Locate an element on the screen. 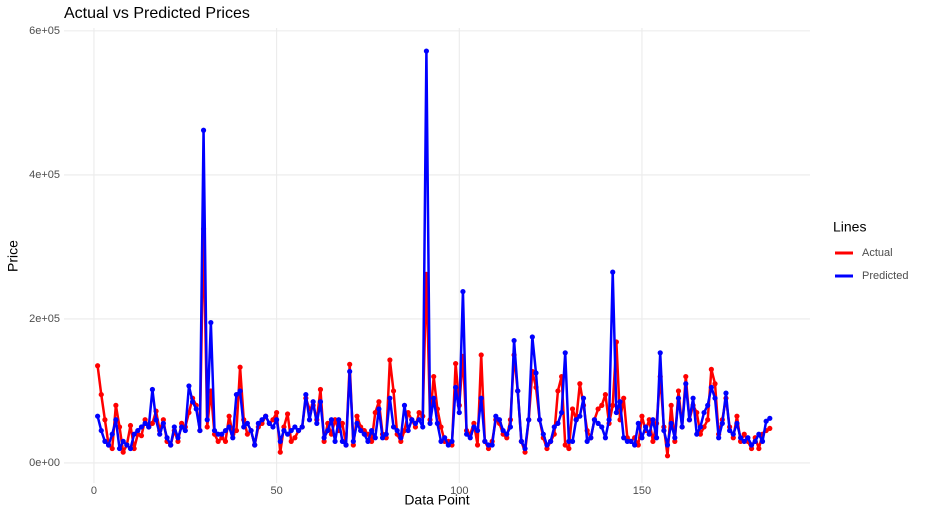  y-tick-label: 6e+05 is located at coordinates (44, 31).